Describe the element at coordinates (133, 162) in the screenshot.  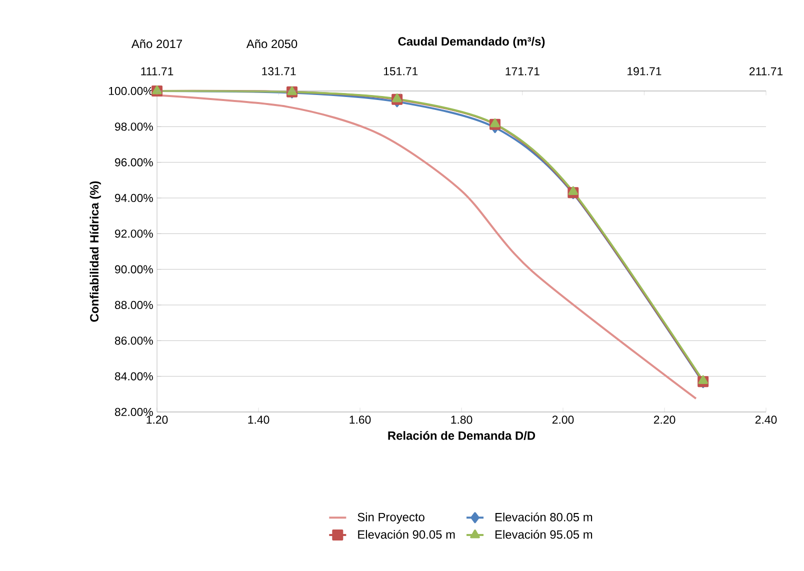
I see `y-tick-label: 96.00%` at that location.